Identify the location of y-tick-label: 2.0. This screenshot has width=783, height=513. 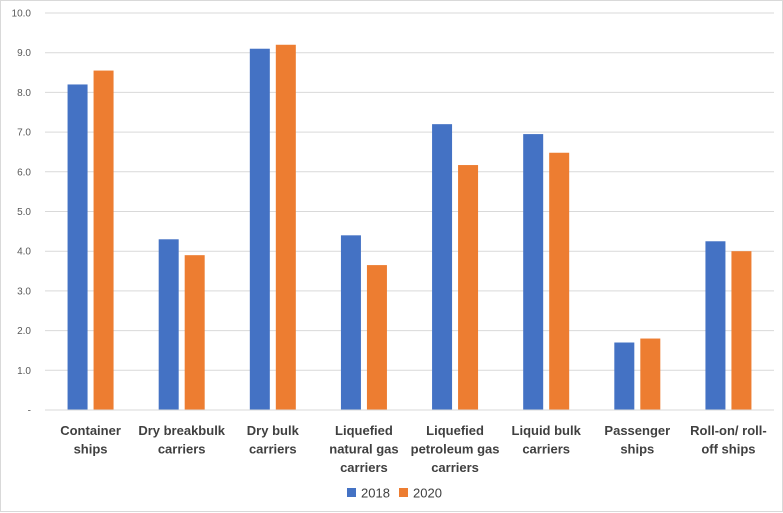
(24, 331).